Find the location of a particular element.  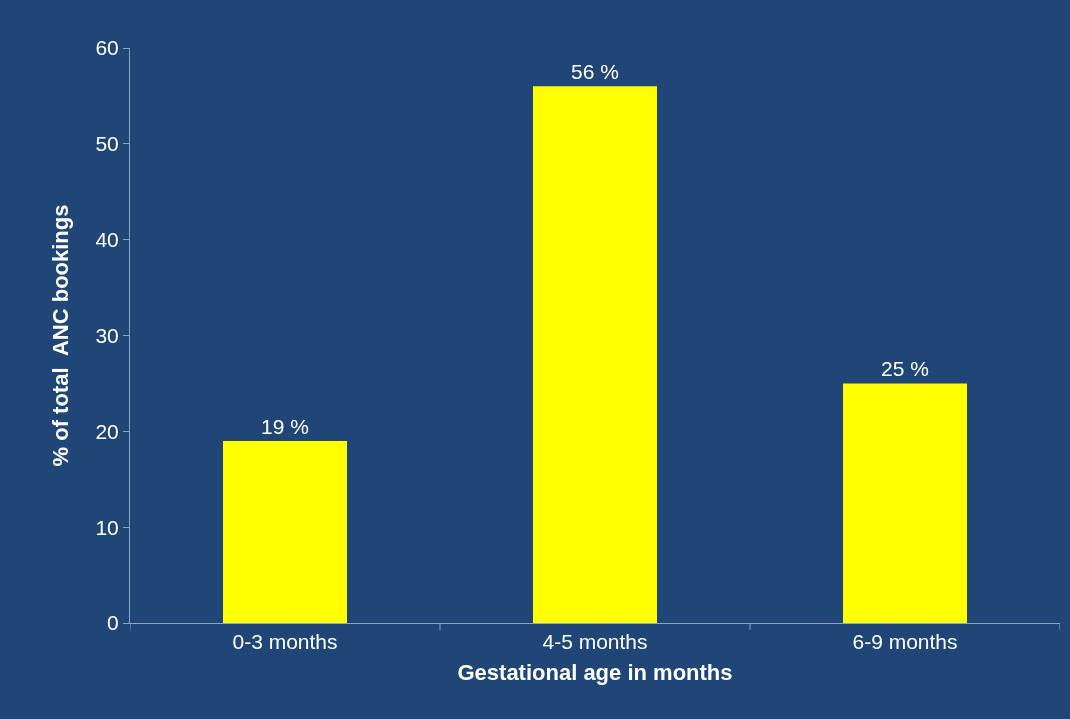

y-tick-label: 30 is located at coordinates (107, 335).